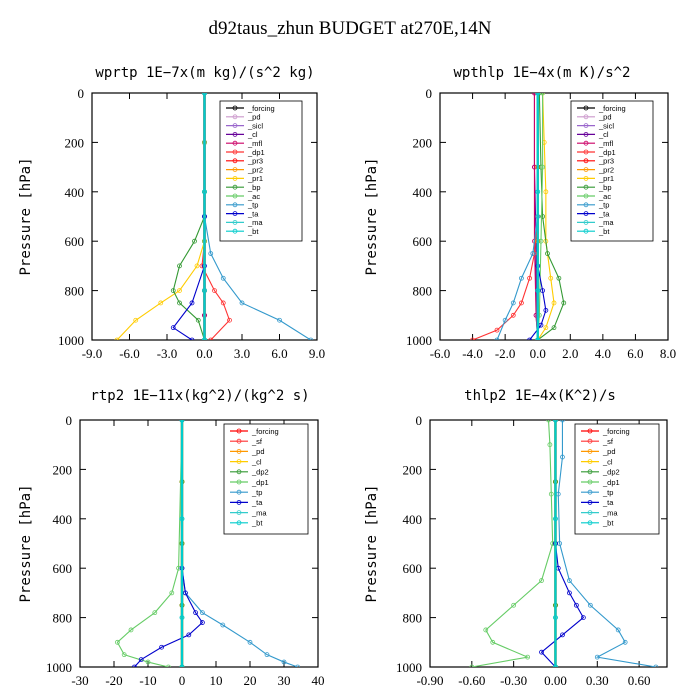 Image resolution: width=700 pixels, height=700 pixels. I want to click on legend-entry-label: _pd, so click(605, 117).